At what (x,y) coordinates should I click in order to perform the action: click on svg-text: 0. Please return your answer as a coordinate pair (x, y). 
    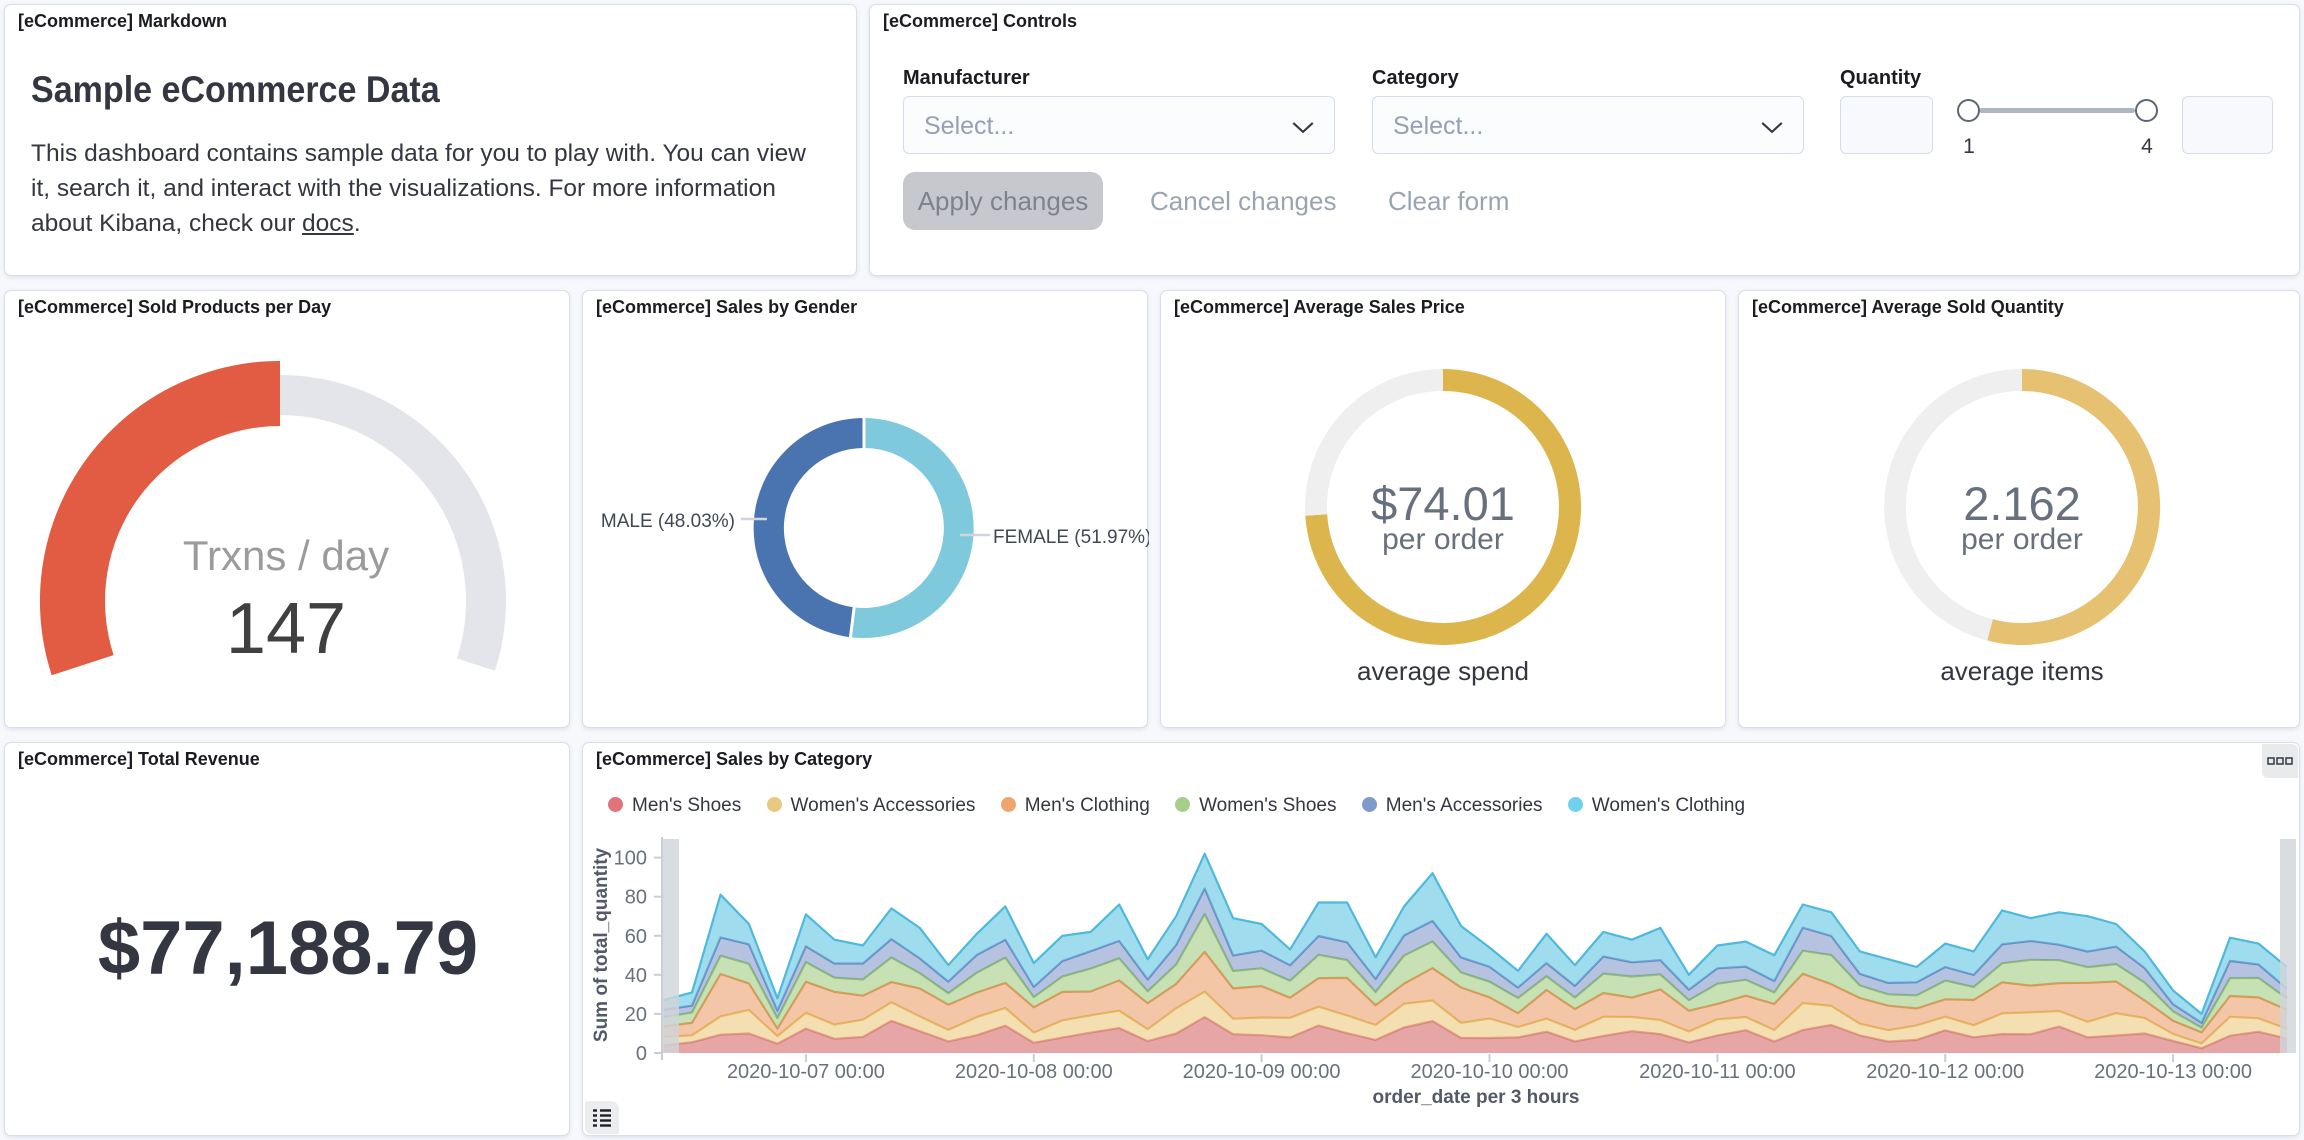
    Looking at the image, I should click on (641, 1054).